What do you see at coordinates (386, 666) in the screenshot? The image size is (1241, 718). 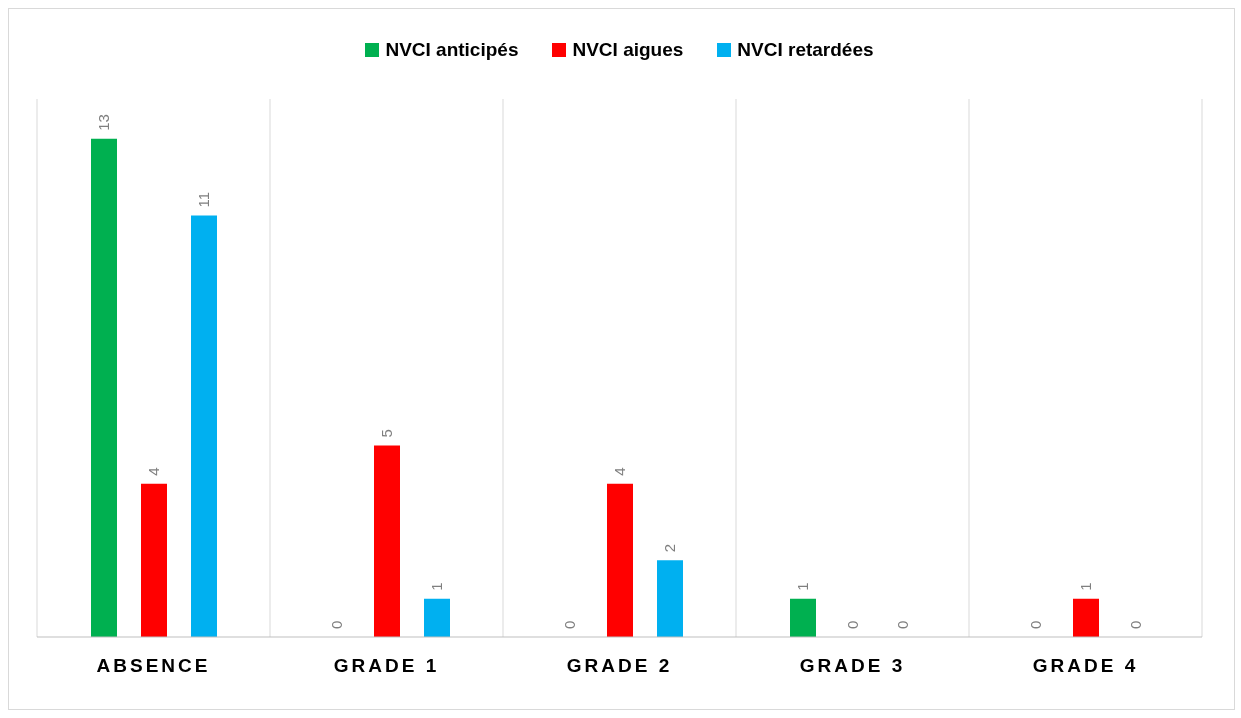 I see `x-tick-label: GRADE 1` at bounding box center [386, 666].